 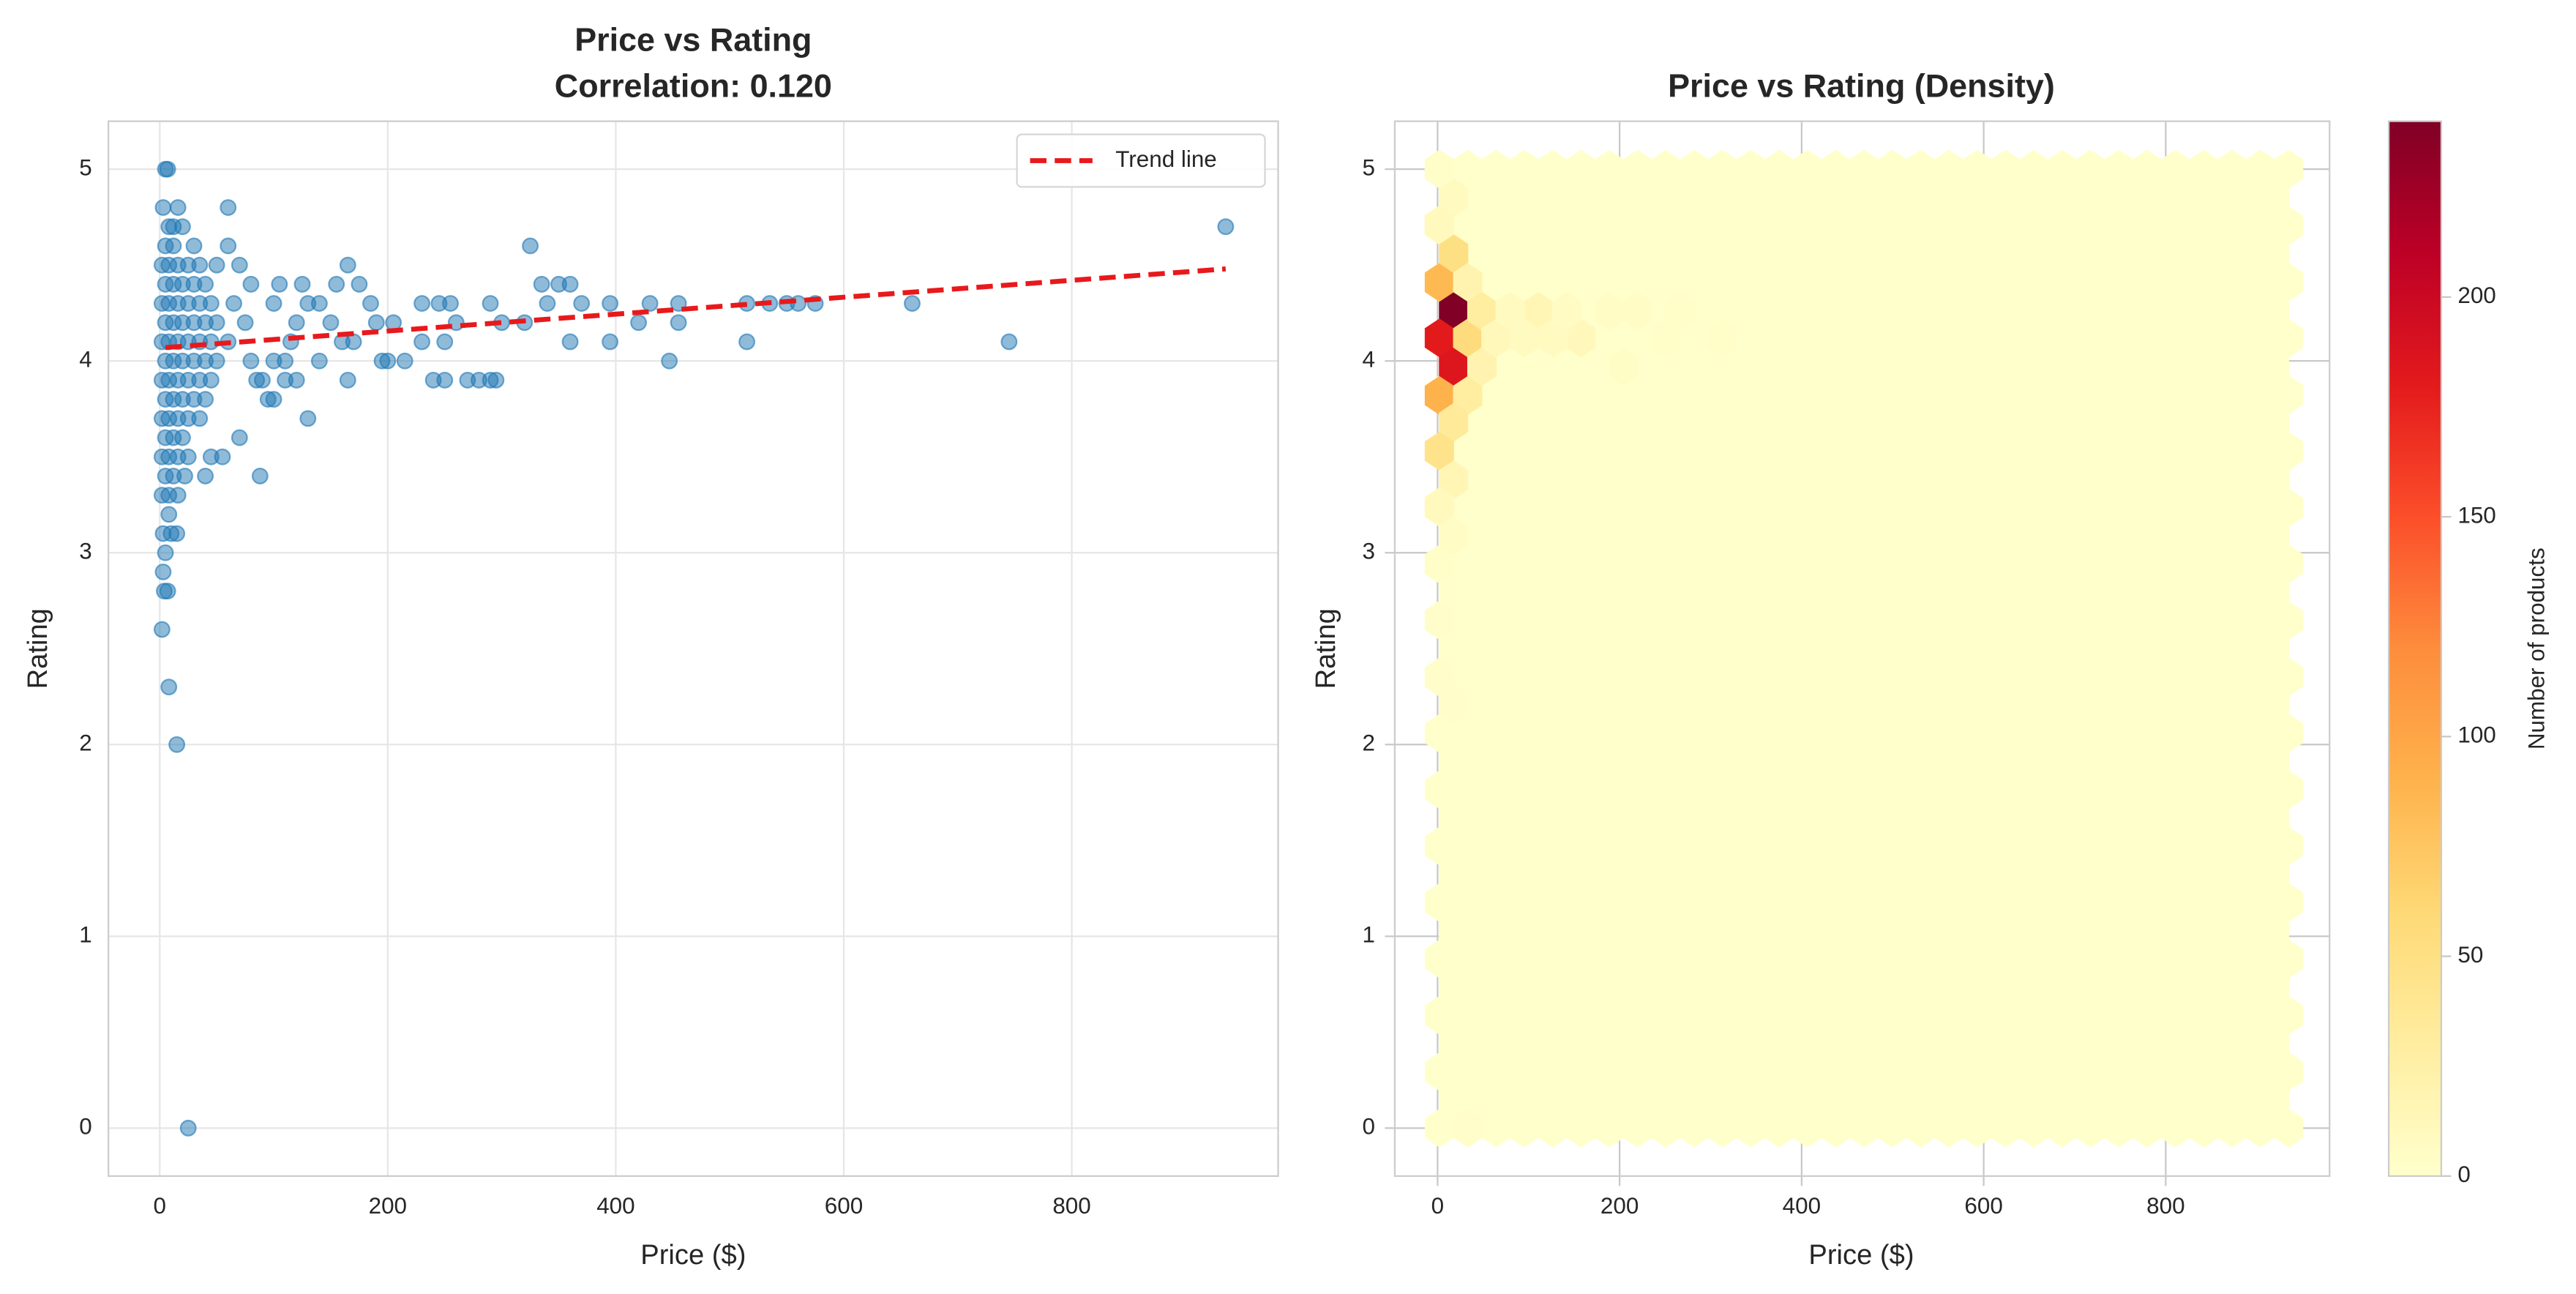 I want to click on y-tick-label: 5, so click(x=1369, y=167).